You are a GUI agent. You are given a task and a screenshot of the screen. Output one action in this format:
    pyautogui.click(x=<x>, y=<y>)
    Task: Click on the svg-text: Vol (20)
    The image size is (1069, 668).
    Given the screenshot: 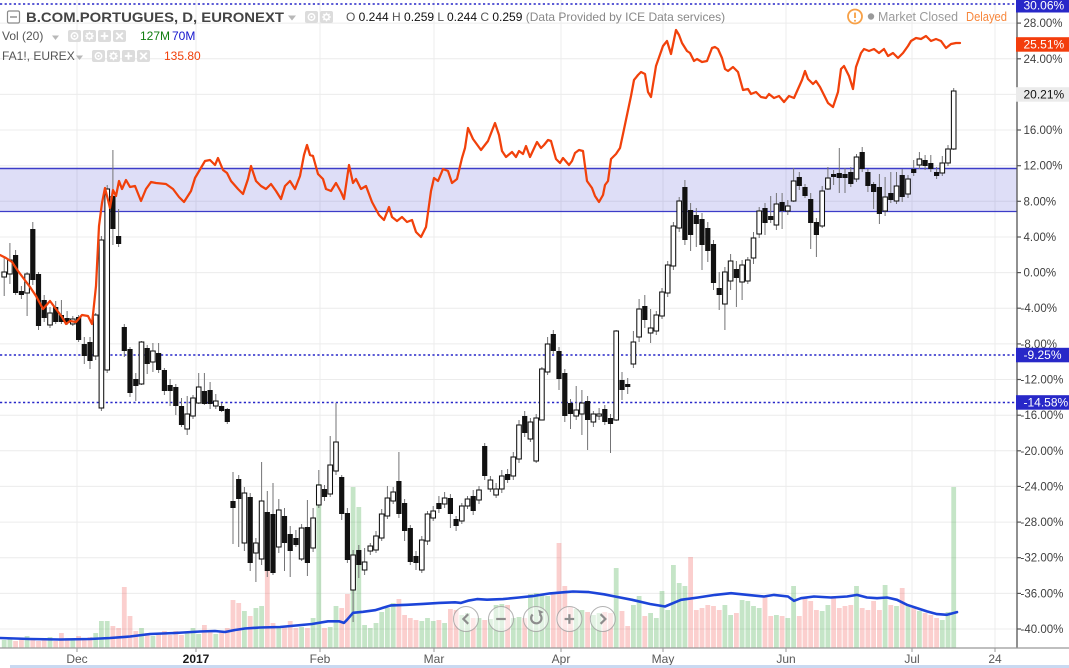 What is the action you would take?
    pyautogui.click(x=22, y=36)
    